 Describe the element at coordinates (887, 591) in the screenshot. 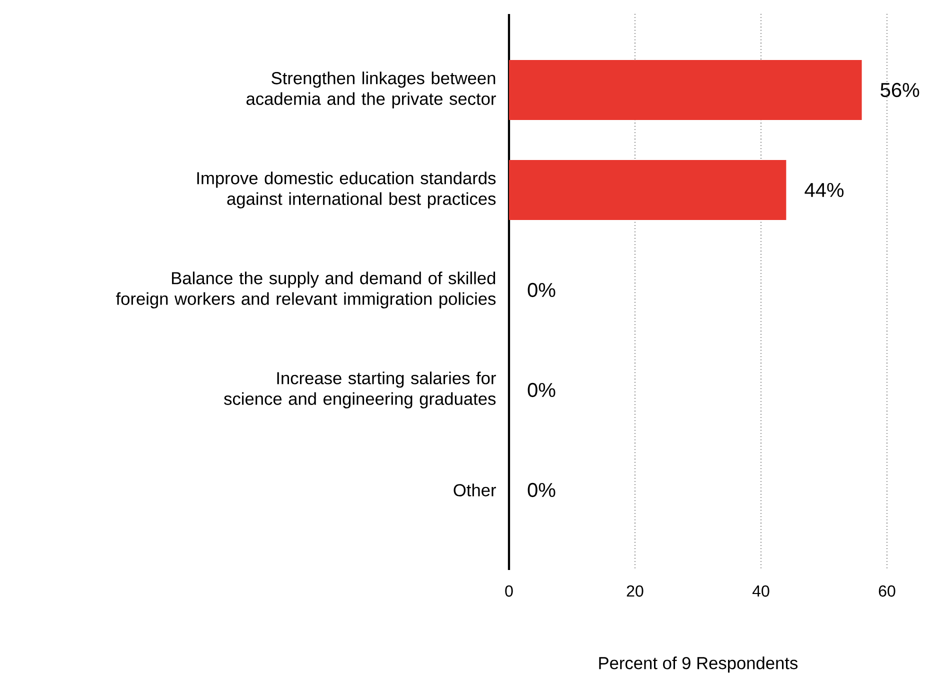

I see `x-tick-label: 60` at that location.